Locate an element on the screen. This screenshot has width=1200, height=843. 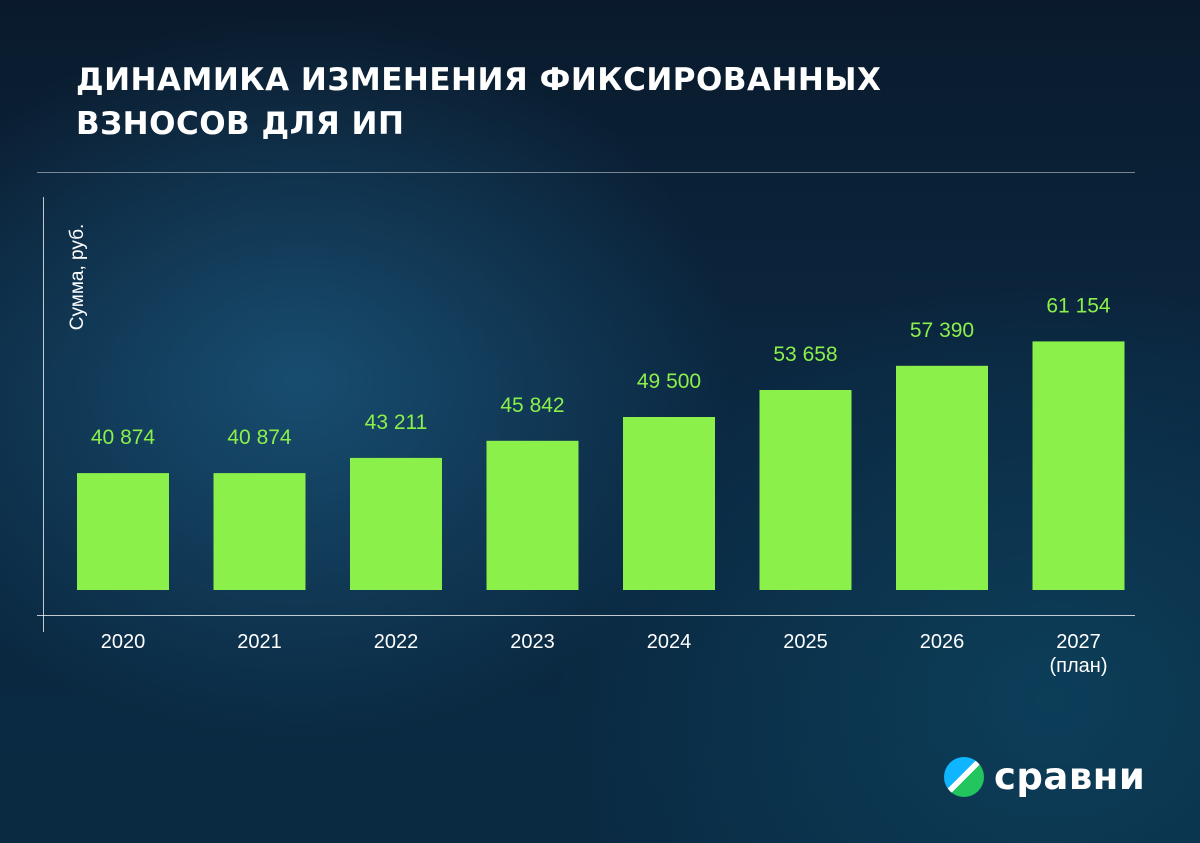
bar-2024 is located at coordinates (669, 503).